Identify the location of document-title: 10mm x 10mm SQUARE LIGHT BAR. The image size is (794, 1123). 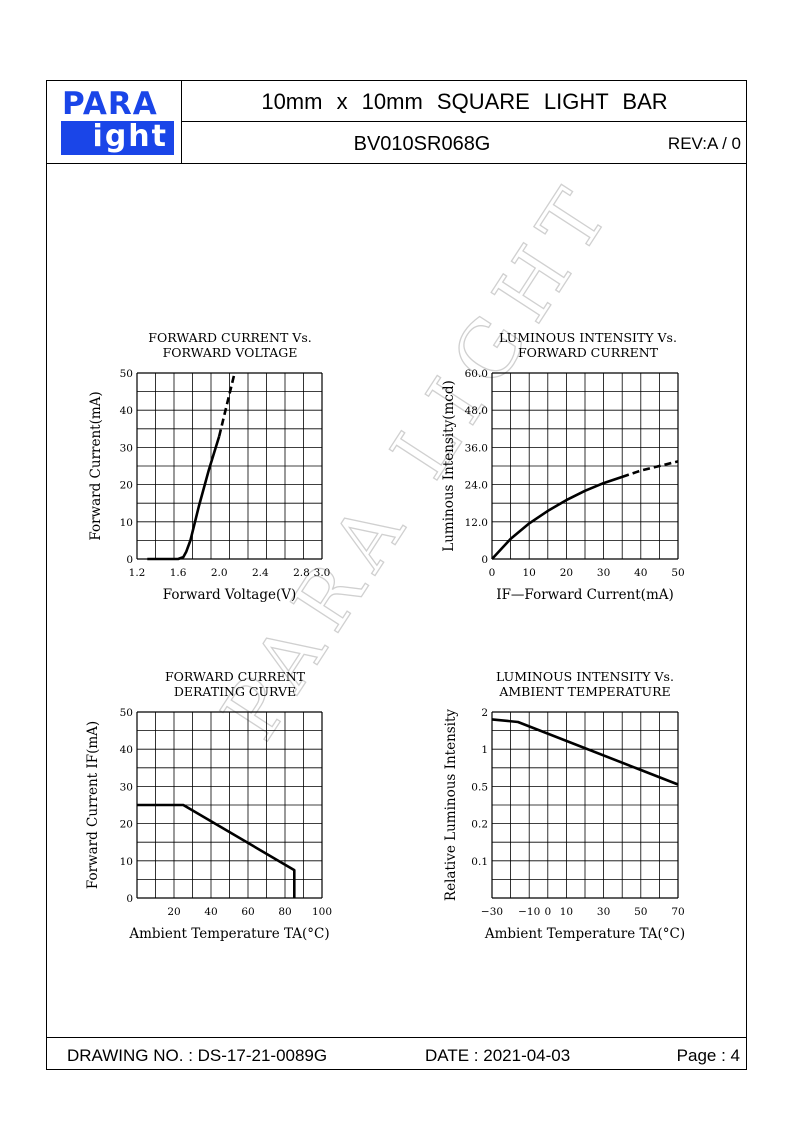
(464, 101).